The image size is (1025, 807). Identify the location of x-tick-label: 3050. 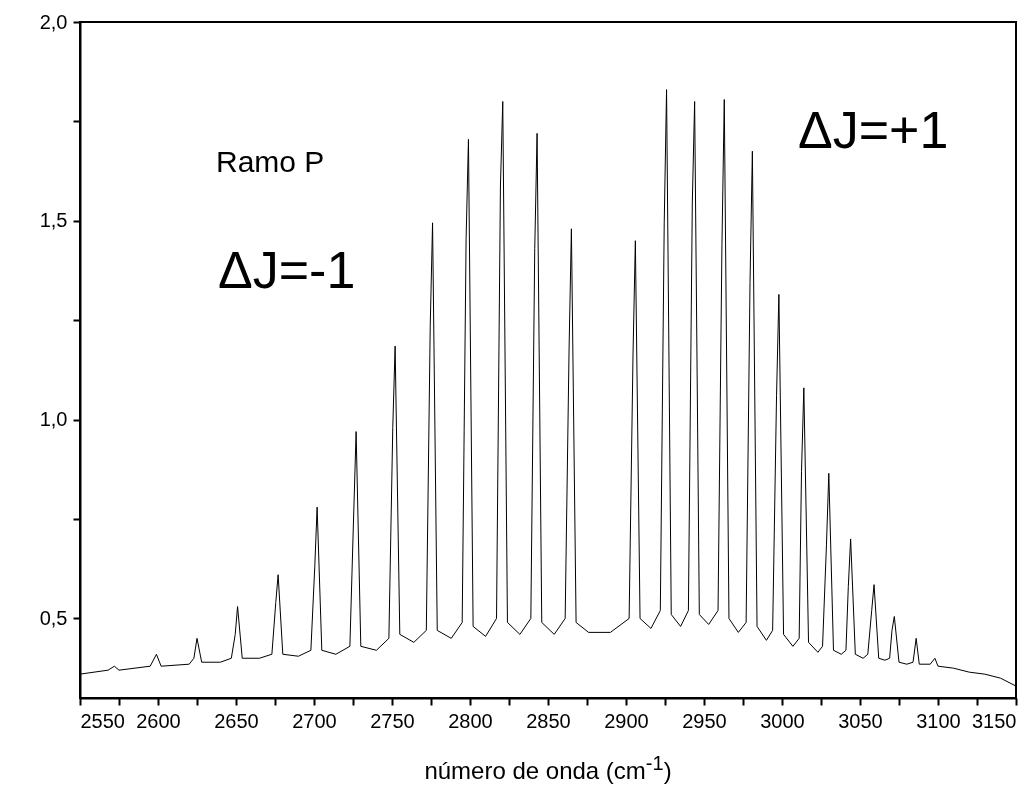
(860, 720).